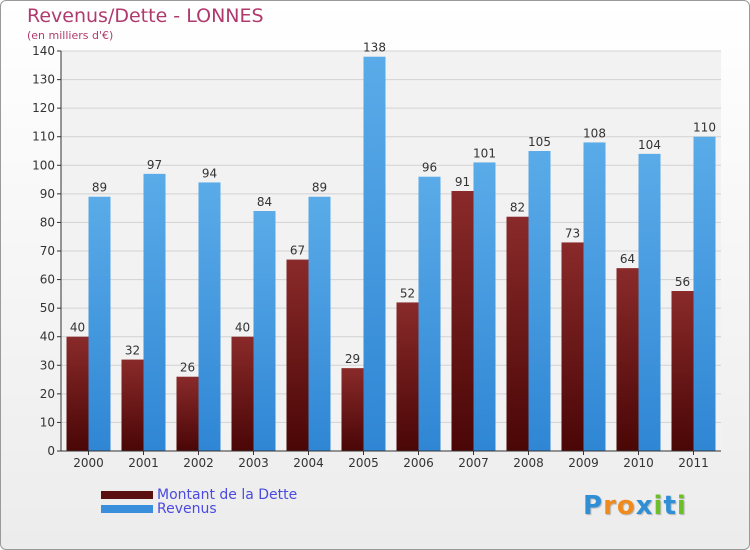 This screenshot has height=550, width=750. What do you see at coordinates (127, 495) in the screenshot?
I see `legend-swatch-dette` at bounding box center [127, 495].